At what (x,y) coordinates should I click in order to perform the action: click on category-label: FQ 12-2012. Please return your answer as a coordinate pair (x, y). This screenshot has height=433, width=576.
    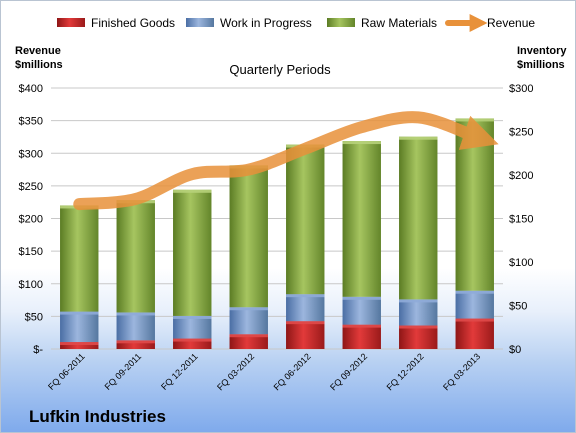
    Looking at the image, I should click on (405, 371).